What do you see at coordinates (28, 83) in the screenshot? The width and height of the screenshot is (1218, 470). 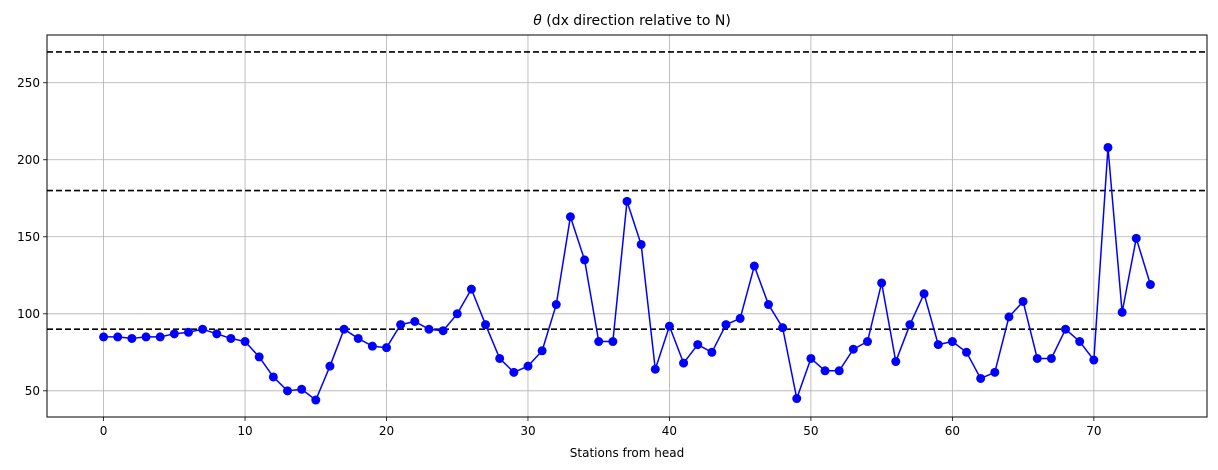 I see `y-tick-label: 250` at bounding box center [28, 83].